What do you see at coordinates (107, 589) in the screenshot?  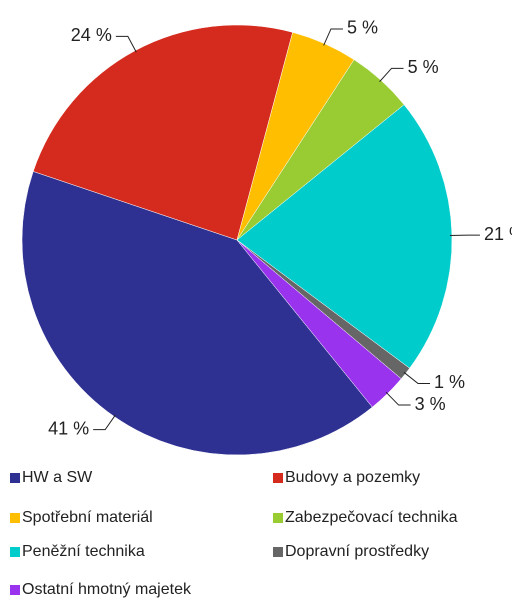 I see `legend-label: Ostatní hmotný majetek` at bounding box center [107, 589].